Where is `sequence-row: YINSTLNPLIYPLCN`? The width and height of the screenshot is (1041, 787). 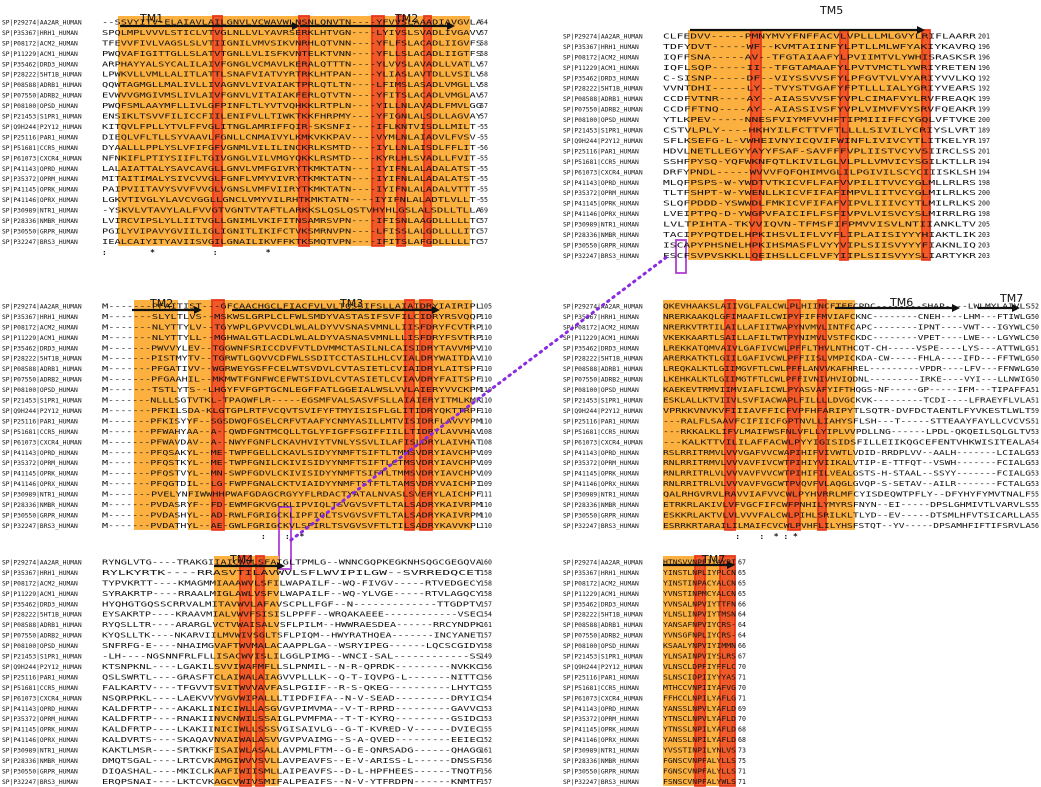
sequence-row: YINSTLNPLIYPLCN is located at coordinates (699, 573).